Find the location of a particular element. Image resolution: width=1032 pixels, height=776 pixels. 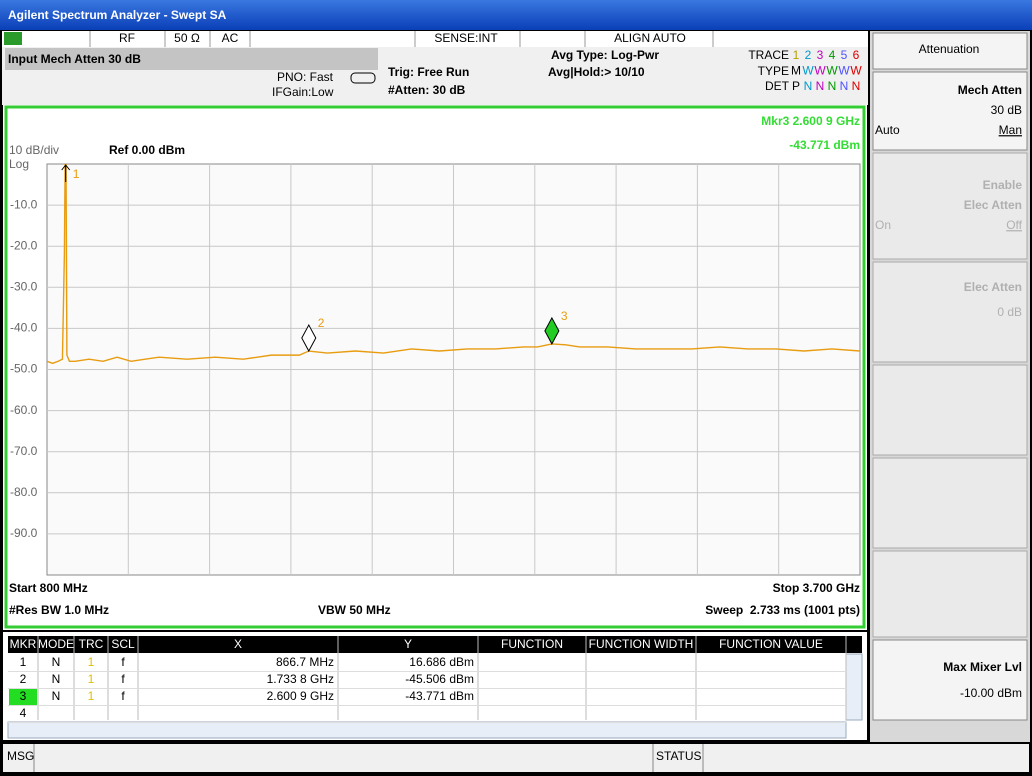

ifgain: IFGain:Low is located at coordinates (303, 92).